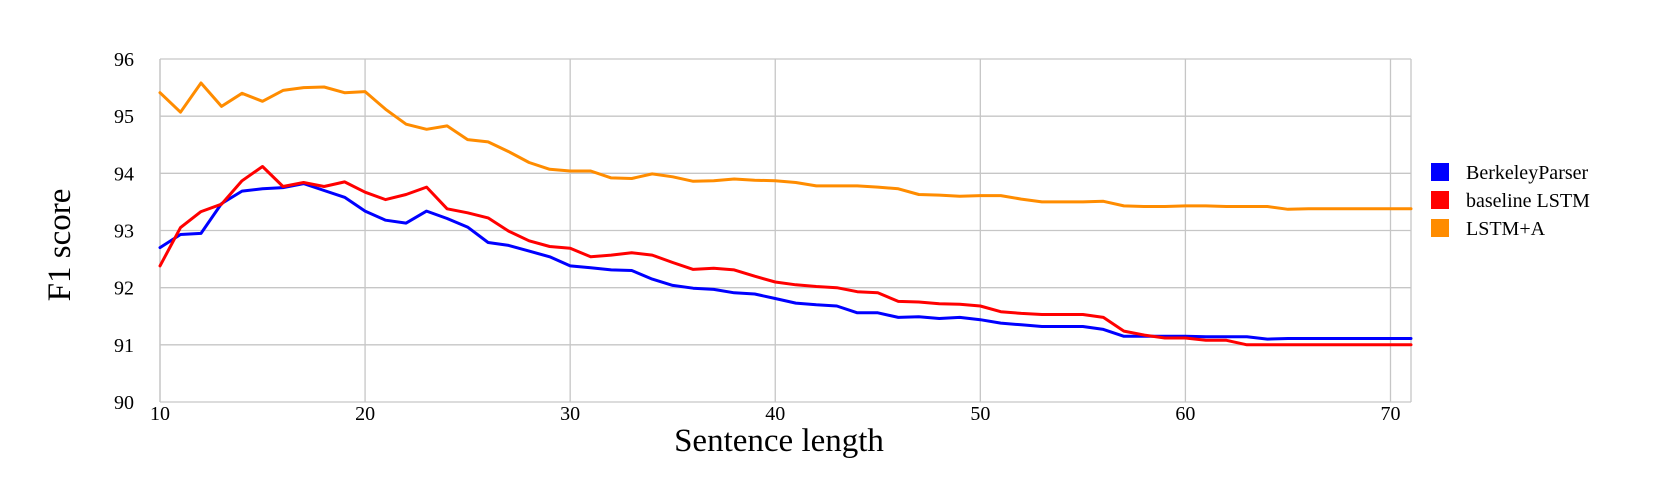 Image resolution: width=1669 pixels, height=504 pixels. I want to click on x-axis-title: Sentence length, so click(779, 441).